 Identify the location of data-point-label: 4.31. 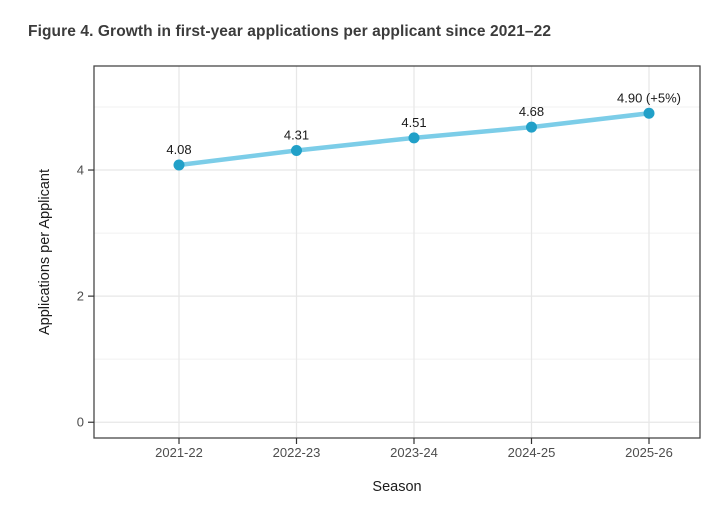
(296, 134).